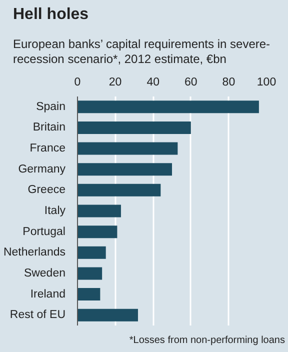  Describe the element at coordinates (207, 341) in the screenshot. I see `text: *Losses from non-performing loans` at that location.